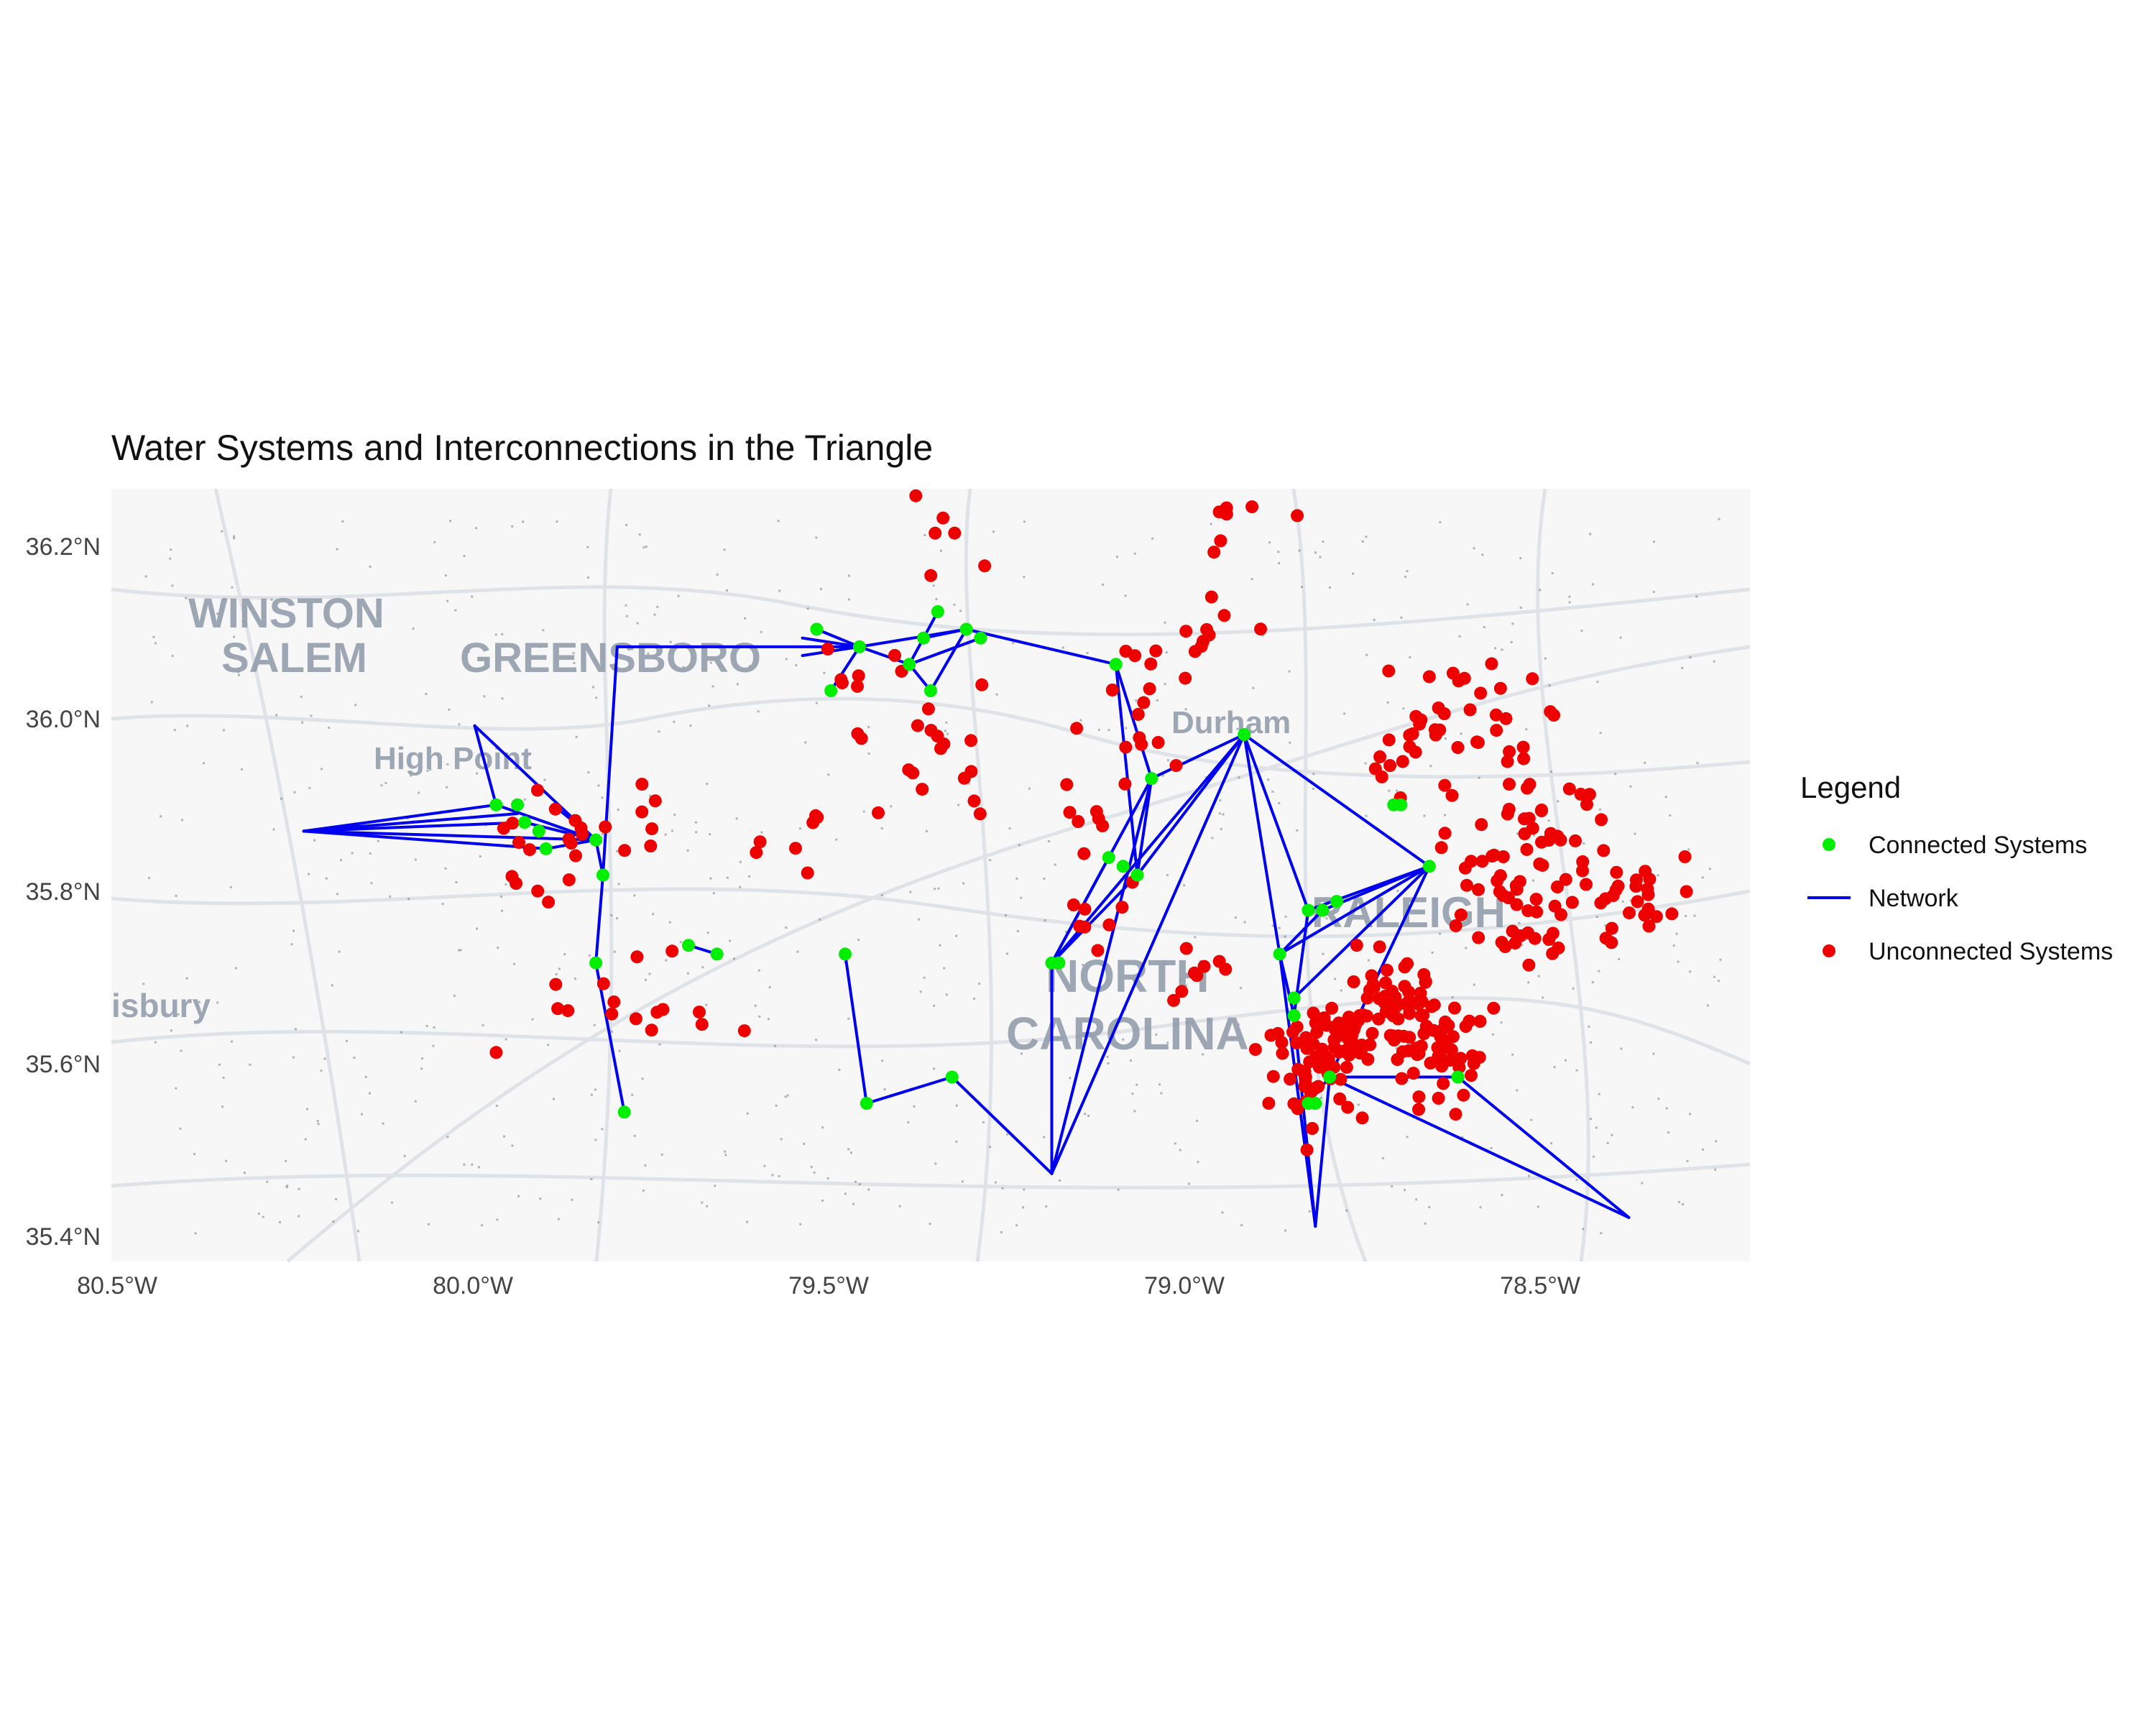 The image size is (2156, 1725). I want to click on network-line, so click(1126, 770).